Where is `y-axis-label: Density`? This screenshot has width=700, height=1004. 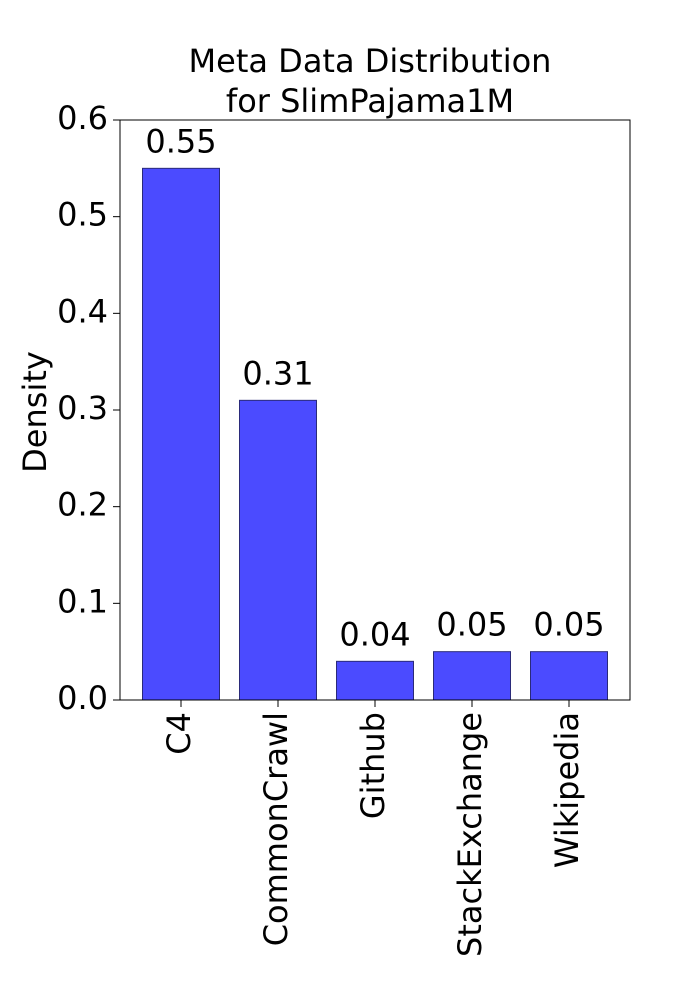 y-axis-label: Density is located at coordinates (35, 412).